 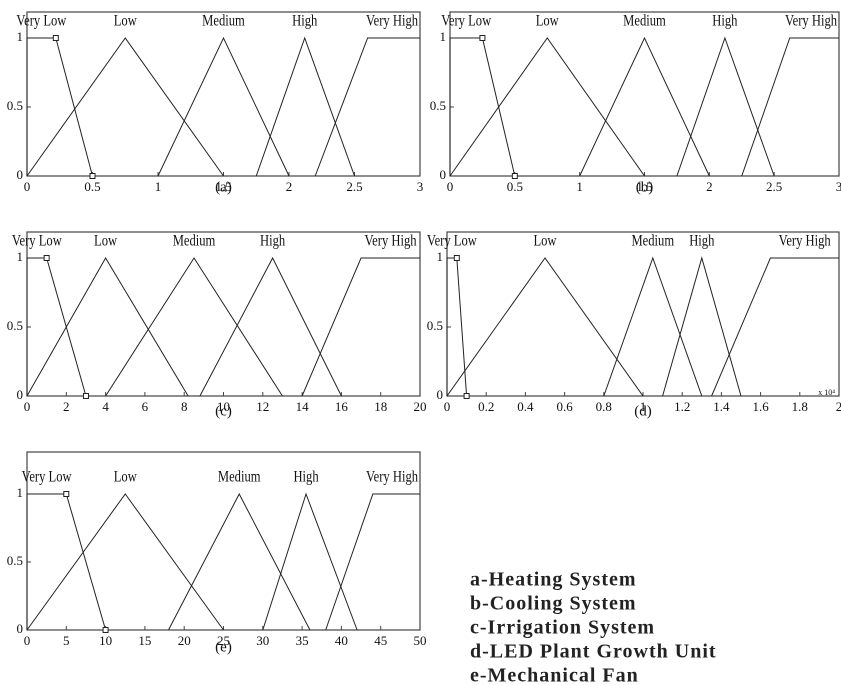 What do you see at coordinates (262, 640) in the screenshot?
I see `x-tick-label: 30` at bounding box center [262, 640].